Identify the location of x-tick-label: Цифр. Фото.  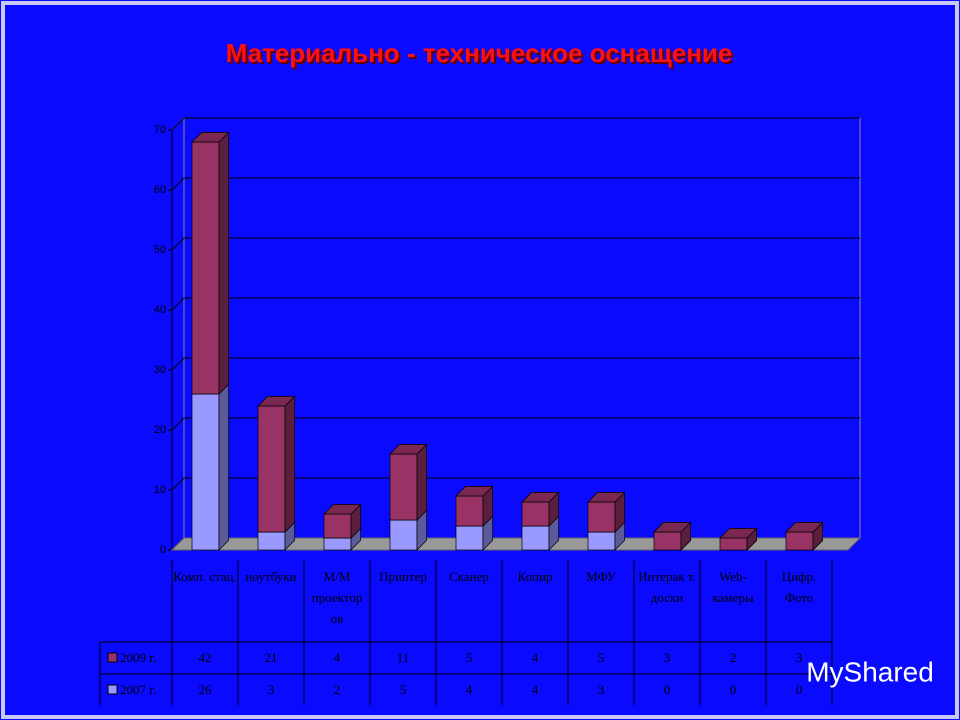
(799, 587).